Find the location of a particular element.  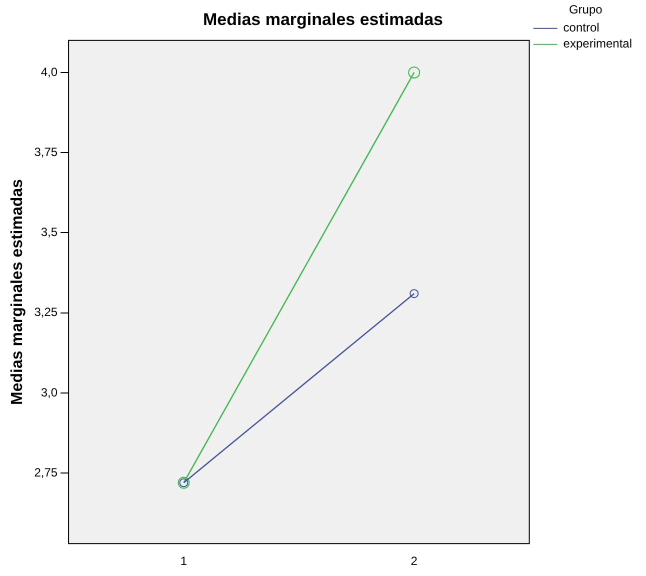

y-tick-label: 4,0 is located at coordinates (49, 71).